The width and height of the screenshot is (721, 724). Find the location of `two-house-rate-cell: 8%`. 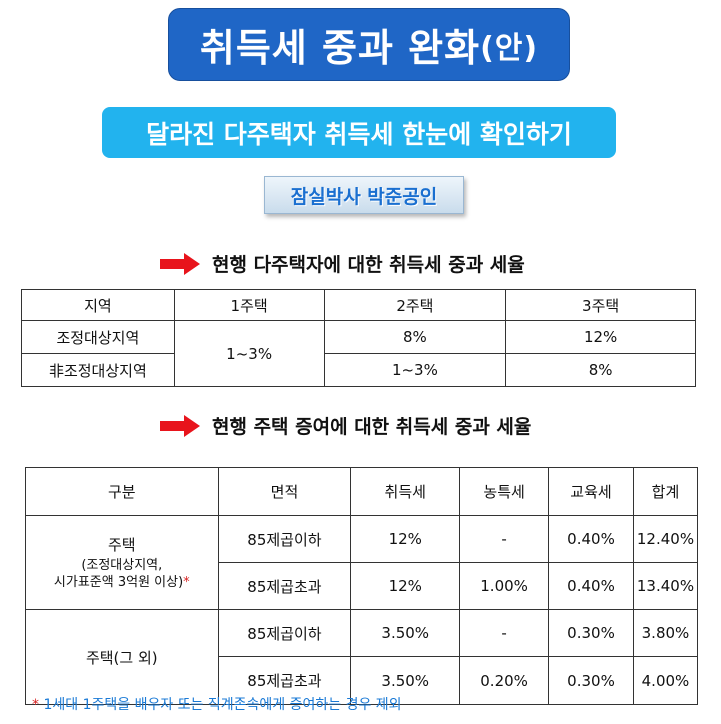

two-house-rate-cell: 8% is located at coordinates (415, 337).